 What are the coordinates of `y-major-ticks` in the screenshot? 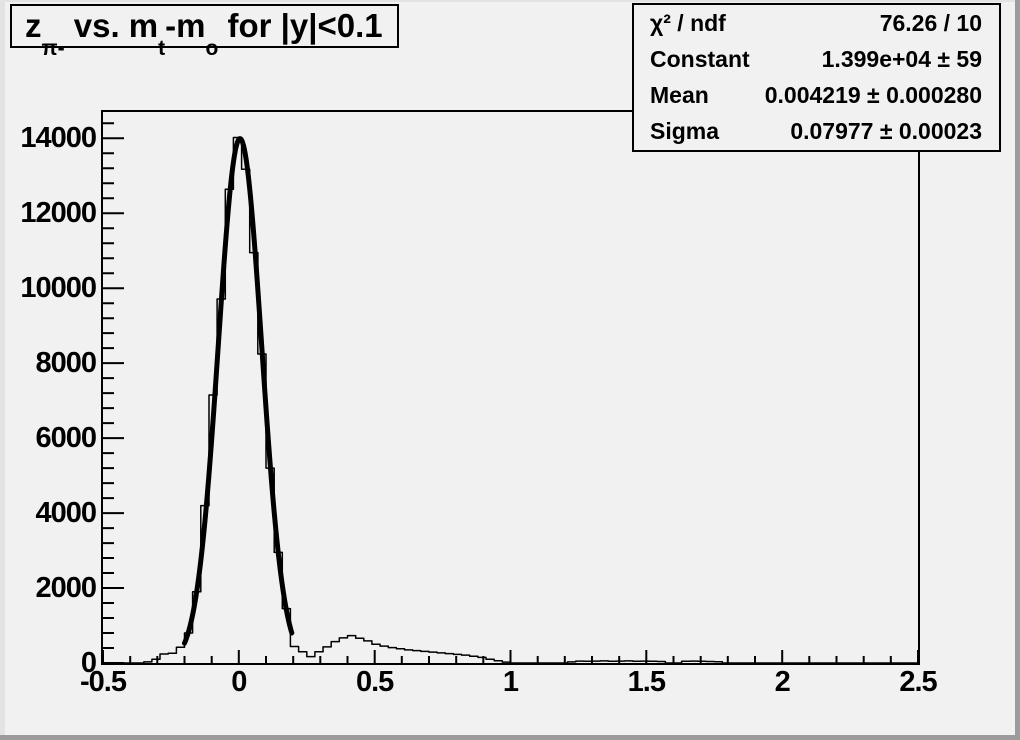 It's located at (113, 400).